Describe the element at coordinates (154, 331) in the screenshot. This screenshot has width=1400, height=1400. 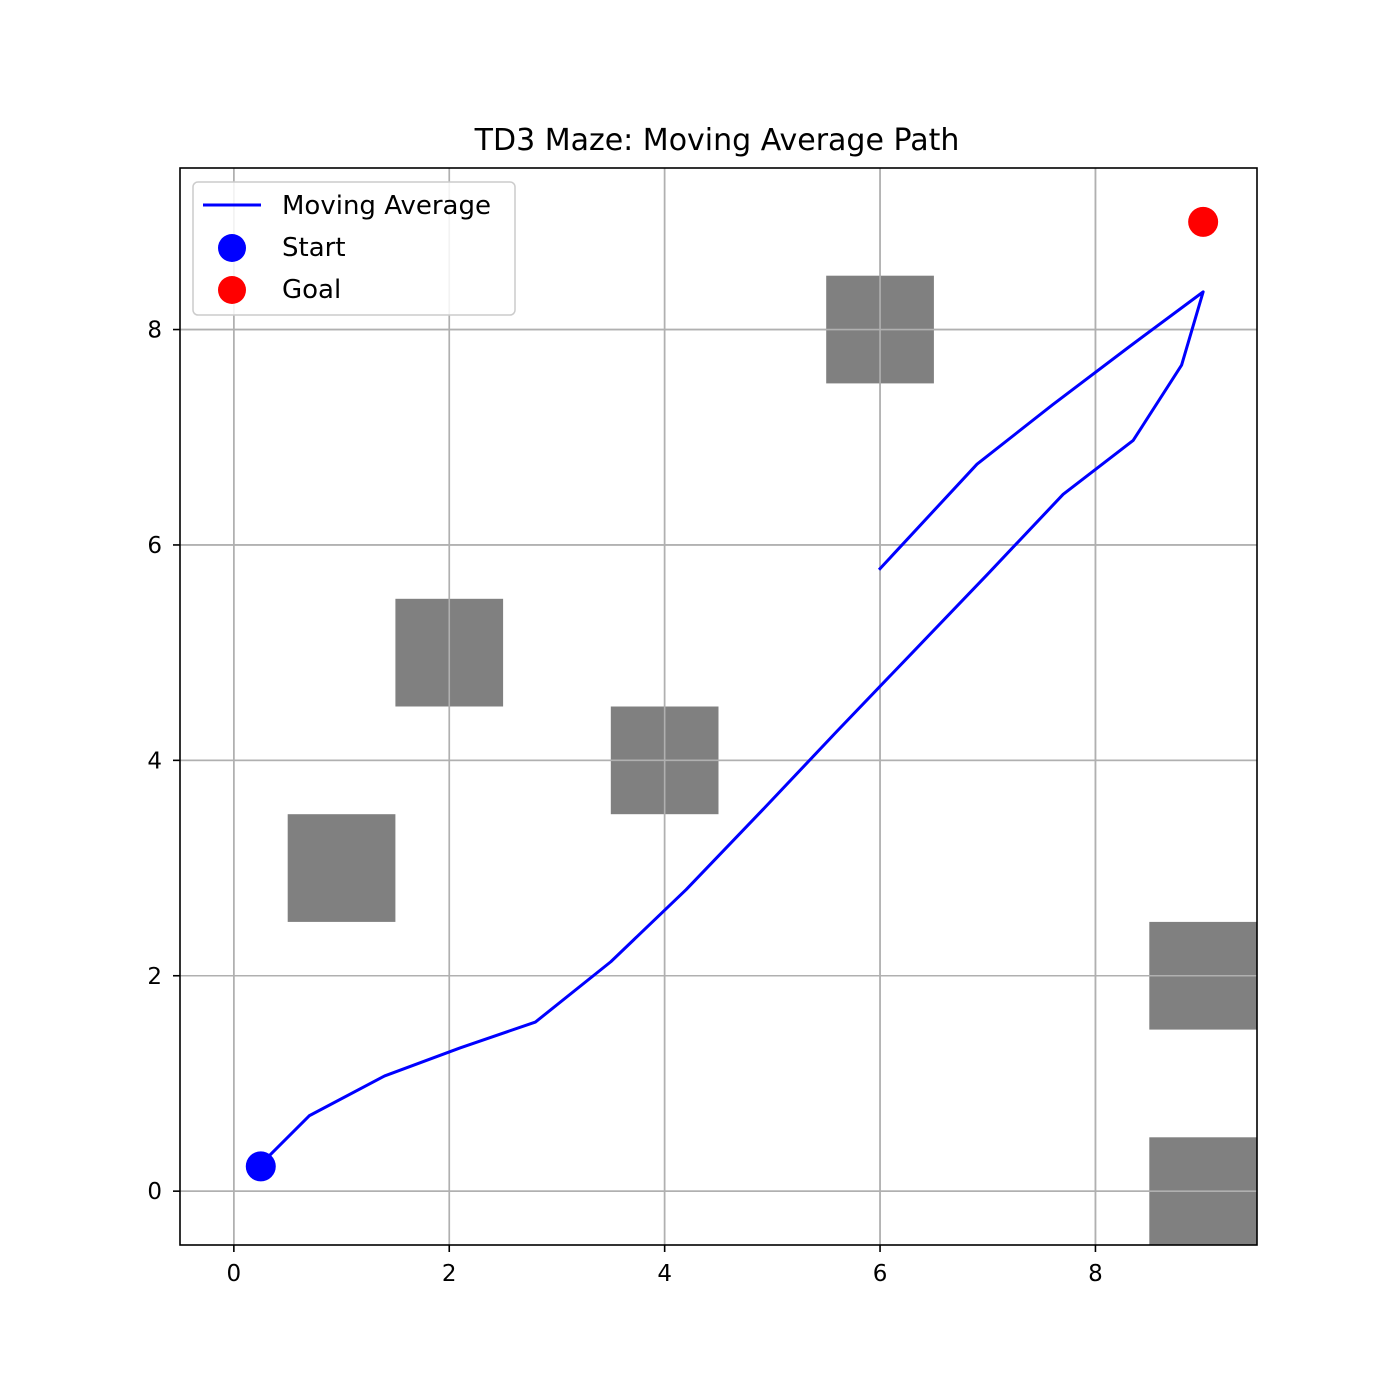
I see `y-tick-label: 8` at that location.